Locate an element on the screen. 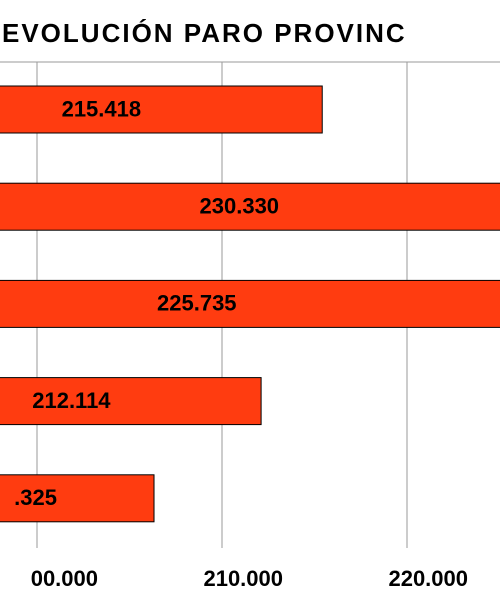 The image size is (500, 596). value-label: 212.114 is located at coordinates (71, 400).